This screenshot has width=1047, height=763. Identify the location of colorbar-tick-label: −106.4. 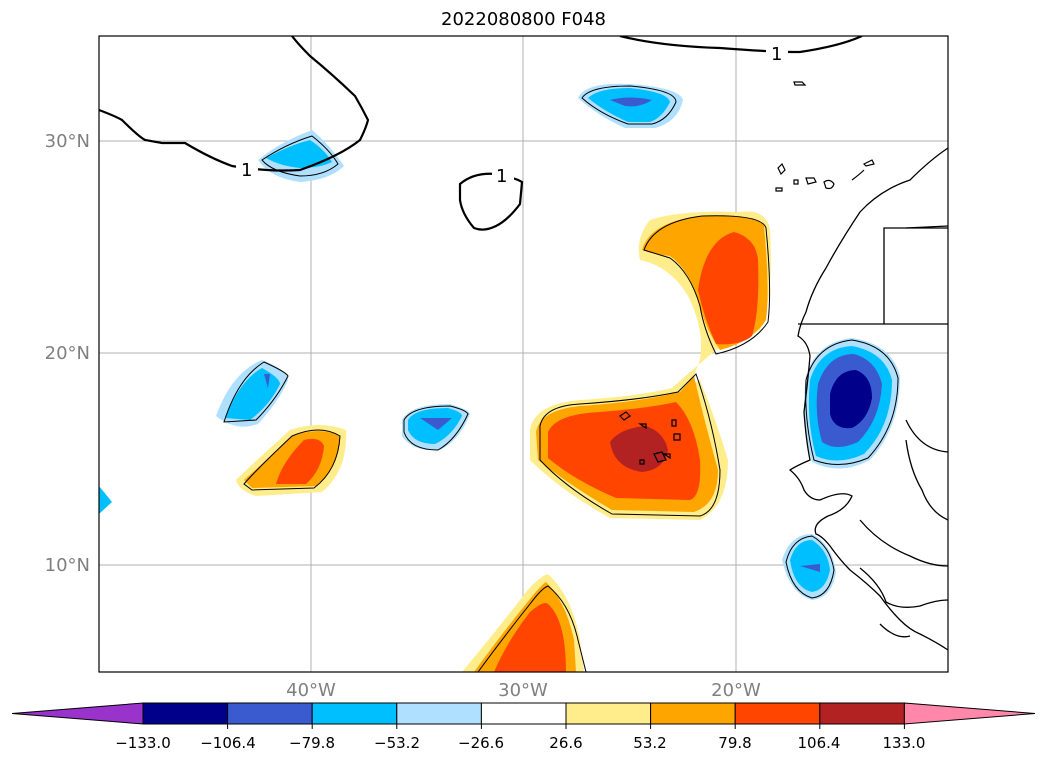
(228, 743).